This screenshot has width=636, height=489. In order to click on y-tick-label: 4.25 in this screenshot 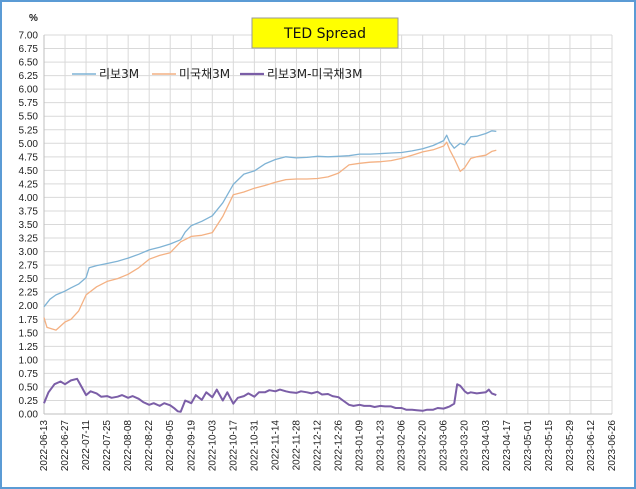, I will do `click(29, 184)`.